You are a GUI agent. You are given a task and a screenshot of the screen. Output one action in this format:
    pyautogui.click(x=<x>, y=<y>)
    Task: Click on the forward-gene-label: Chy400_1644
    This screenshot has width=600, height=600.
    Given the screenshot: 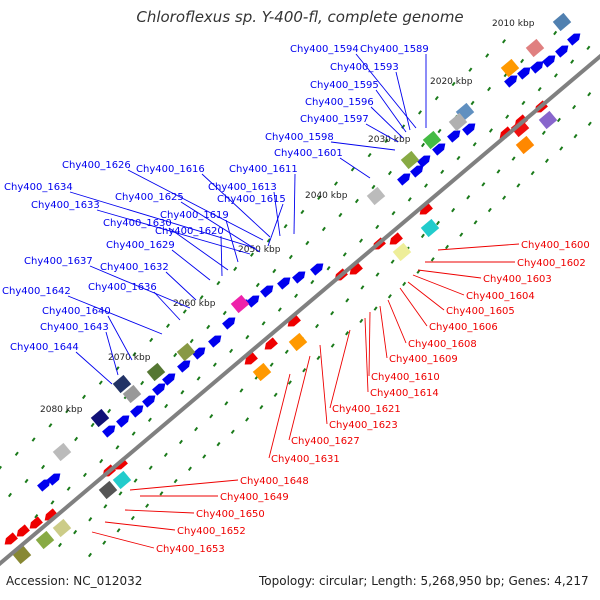 What is the action you would take?
    pyautogui.click(x=44, y=347)
    